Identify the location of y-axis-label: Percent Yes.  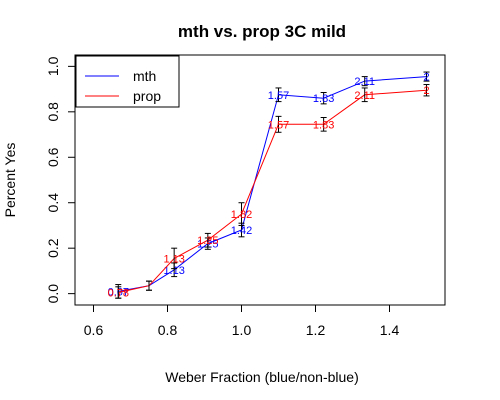
(10, 180).